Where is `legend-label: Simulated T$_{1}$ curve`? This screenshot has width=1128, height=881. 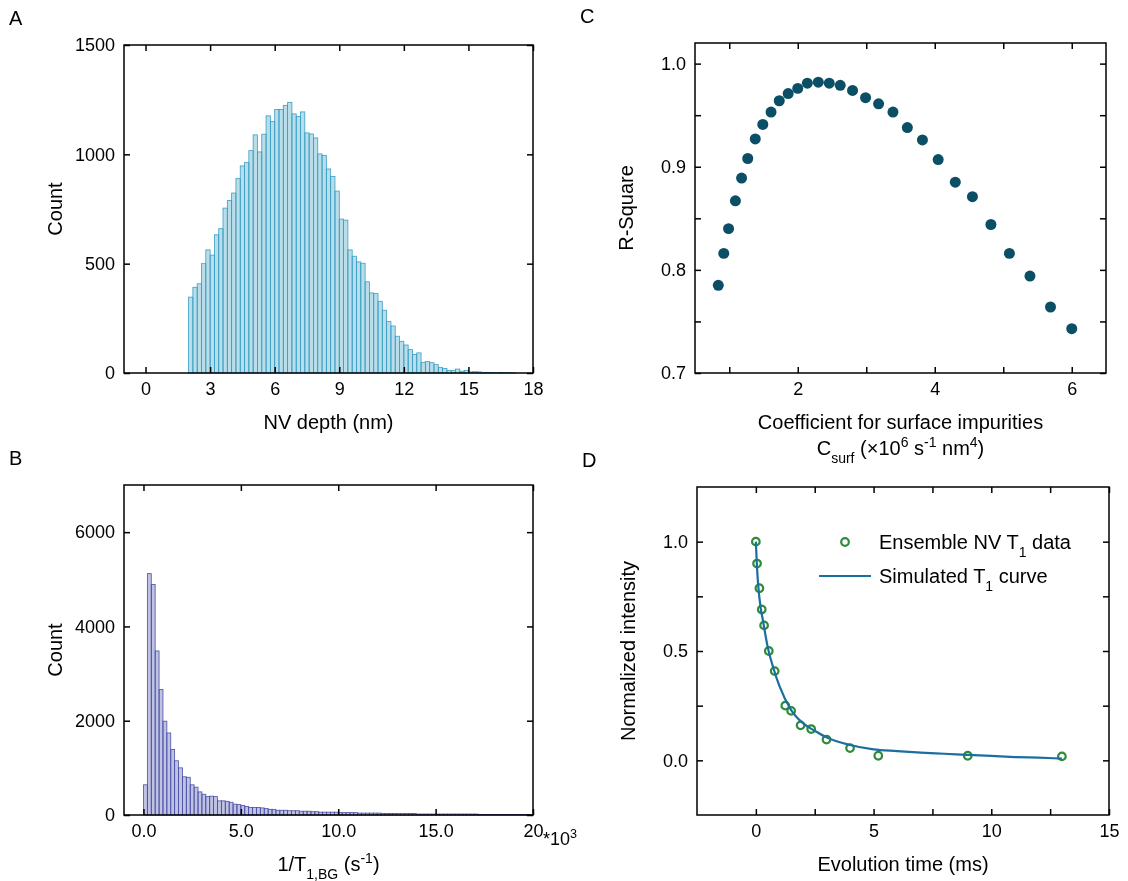 legend-label: Simulated T$_{1}$ curve is located at coordinates (963, 579).